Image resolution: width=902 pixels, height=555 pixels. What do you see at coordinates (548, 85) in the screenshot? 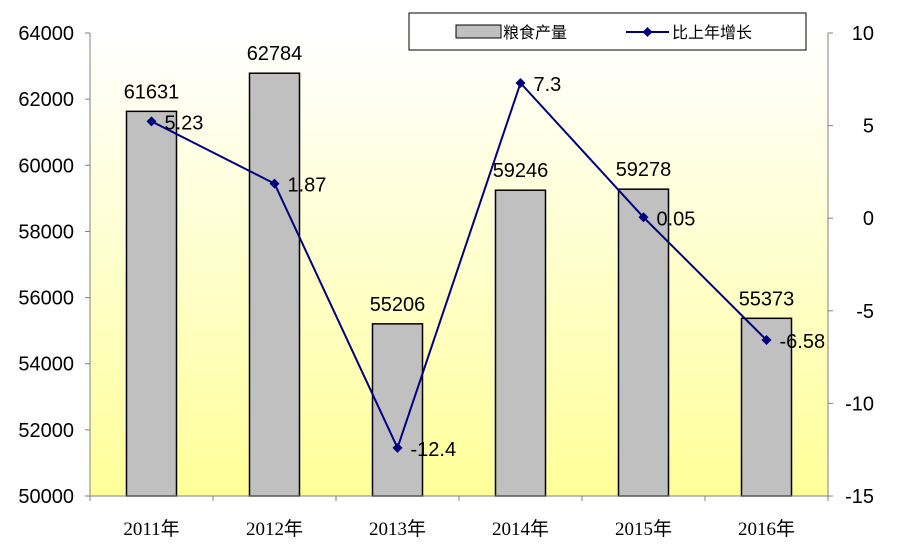
I see `growth-value-label: 7.3` at bounding box center [548, 85].